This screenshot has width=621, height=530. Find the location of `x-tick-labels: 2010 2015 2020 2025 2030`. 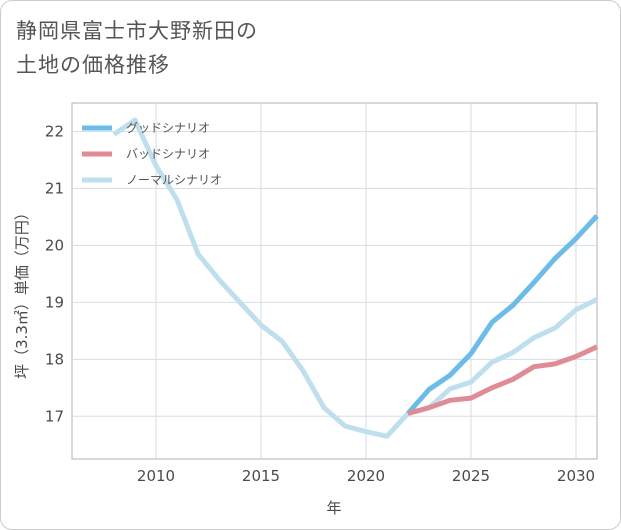

x-tick-labels: 2010 2015 2020 2025 2030 is located at coordinates (366, 476).